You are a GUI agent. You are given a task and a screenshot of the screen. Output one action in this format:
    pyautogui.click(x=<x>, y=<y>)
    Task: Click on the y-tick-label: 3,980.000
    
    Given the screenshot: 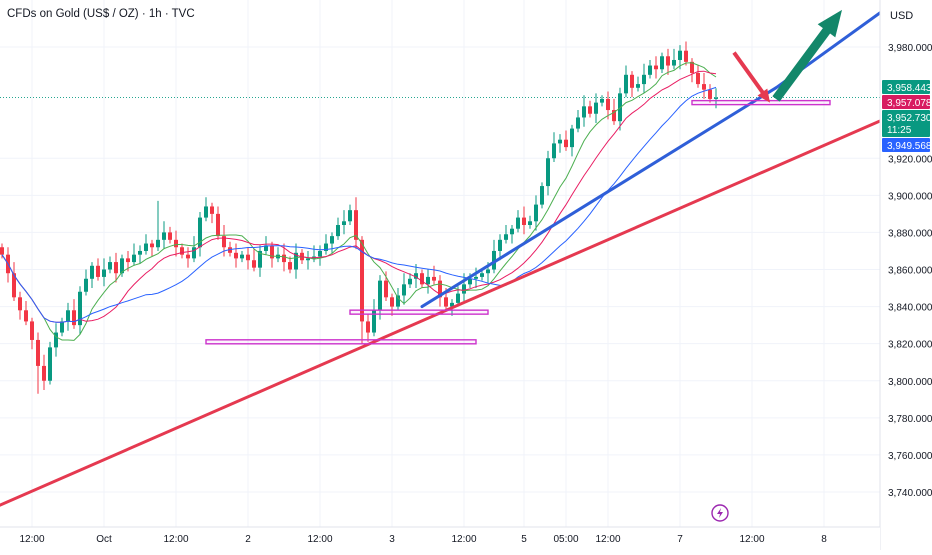 What is the action you would take?
    pyautogui.click(x=910, y=48)
    